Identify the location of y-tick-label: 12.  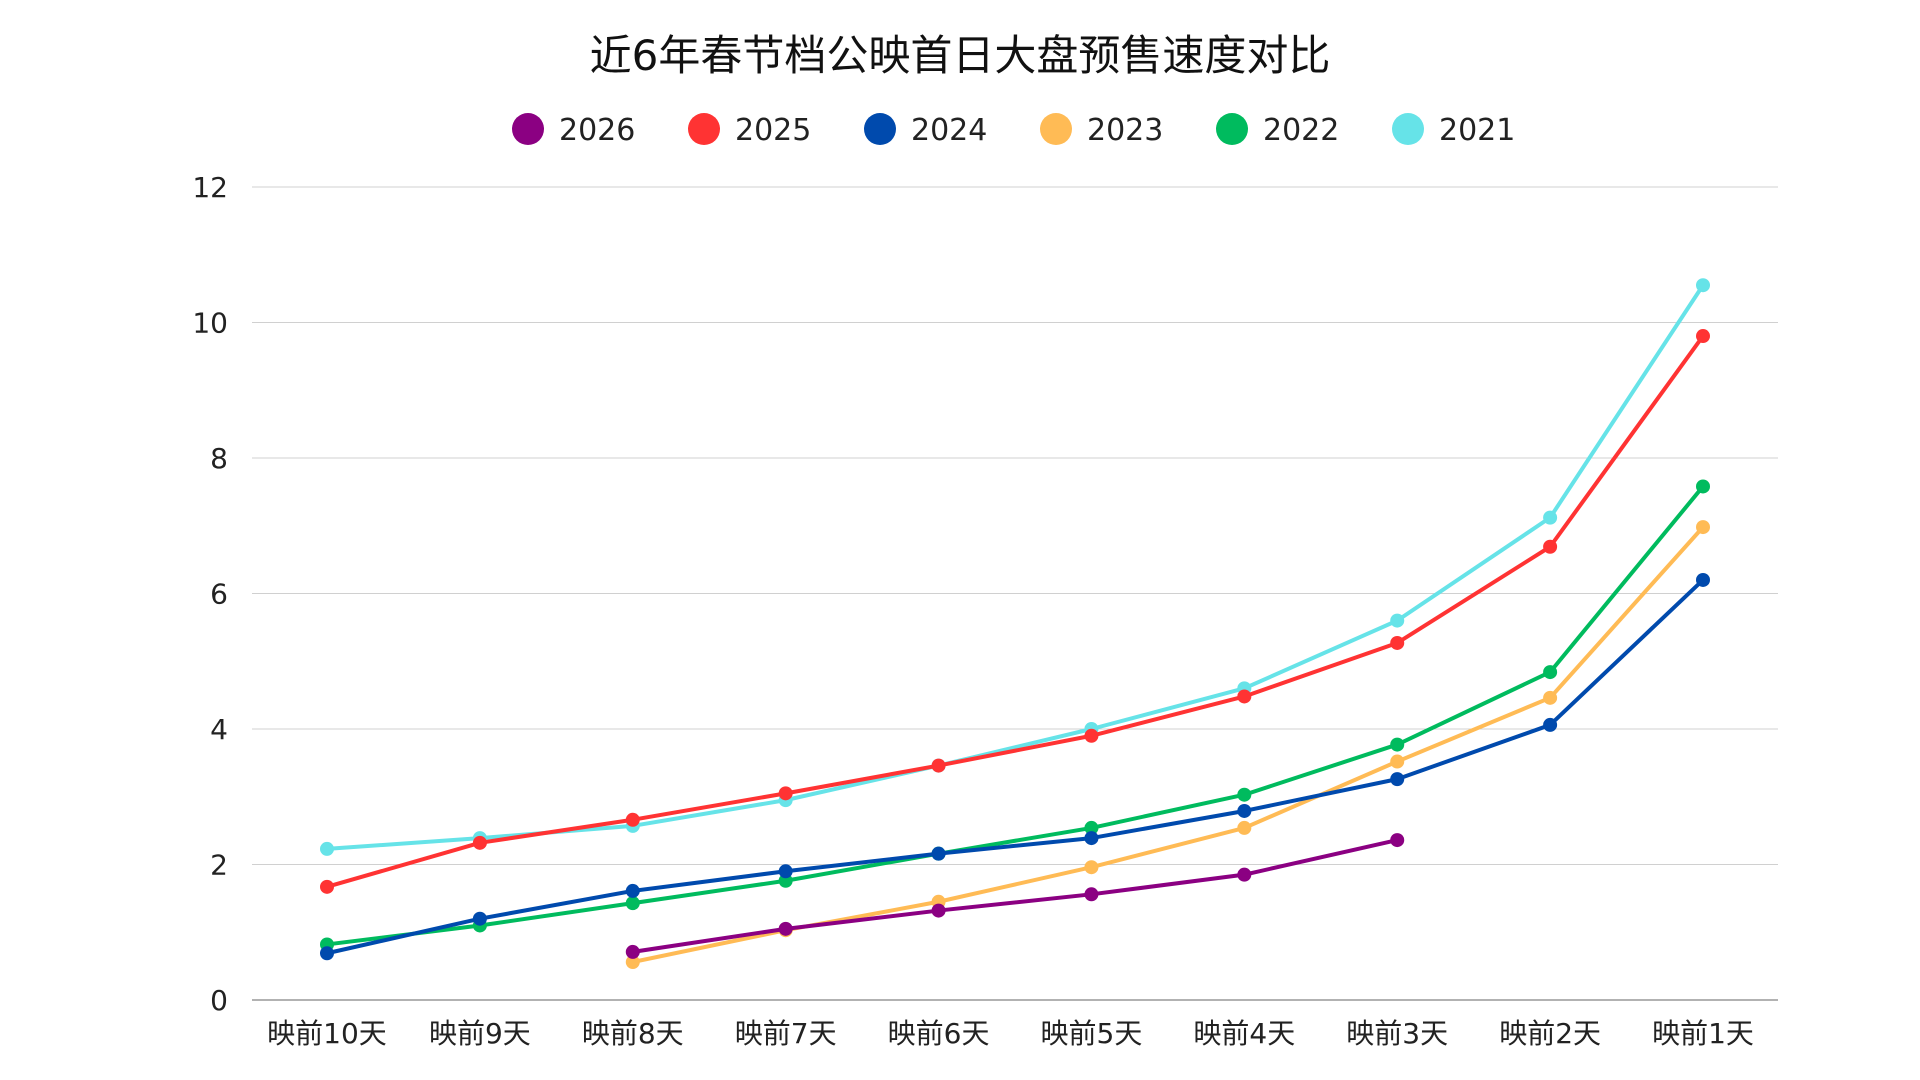
(210, 187).